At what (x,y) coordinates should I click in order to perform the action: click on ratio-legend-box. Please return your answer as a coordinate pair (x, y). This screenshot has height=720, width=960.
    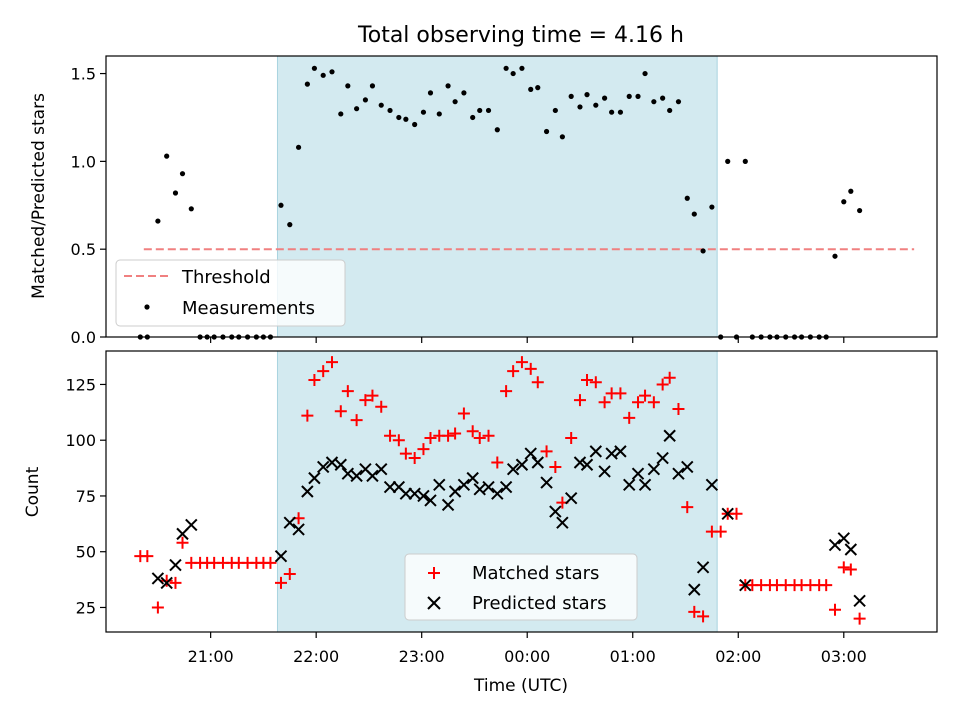
    Looking at the image, I should click on (230, 293).